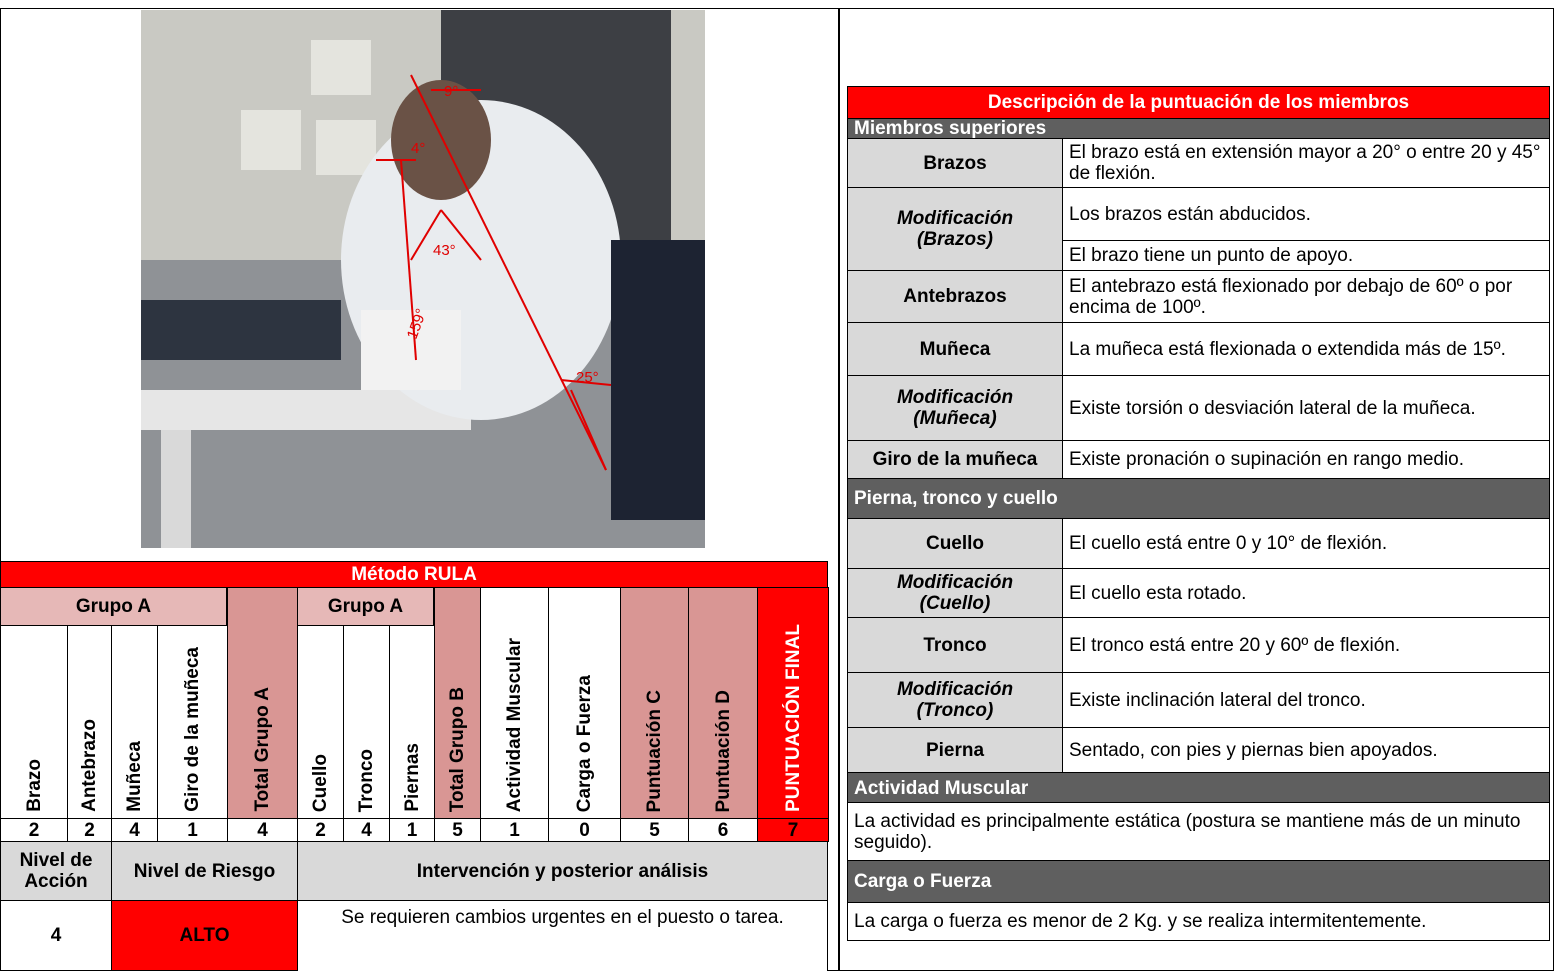  I want to click on column-header: Cuello, so click(320, 722).